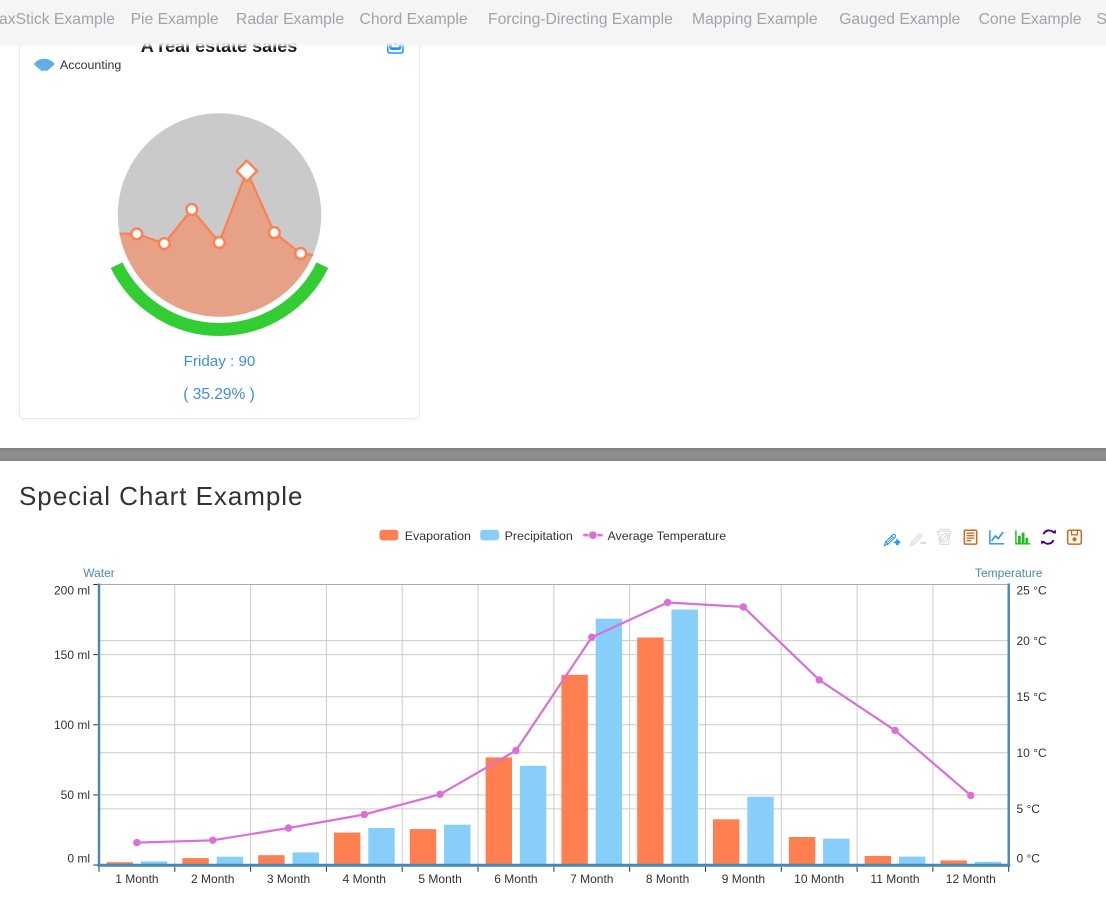 This screenshot has height=909, width=1106. Describe the element at coordinates (819, 879) in the screenshot. I see `svg-text: 10 Month` at that location.